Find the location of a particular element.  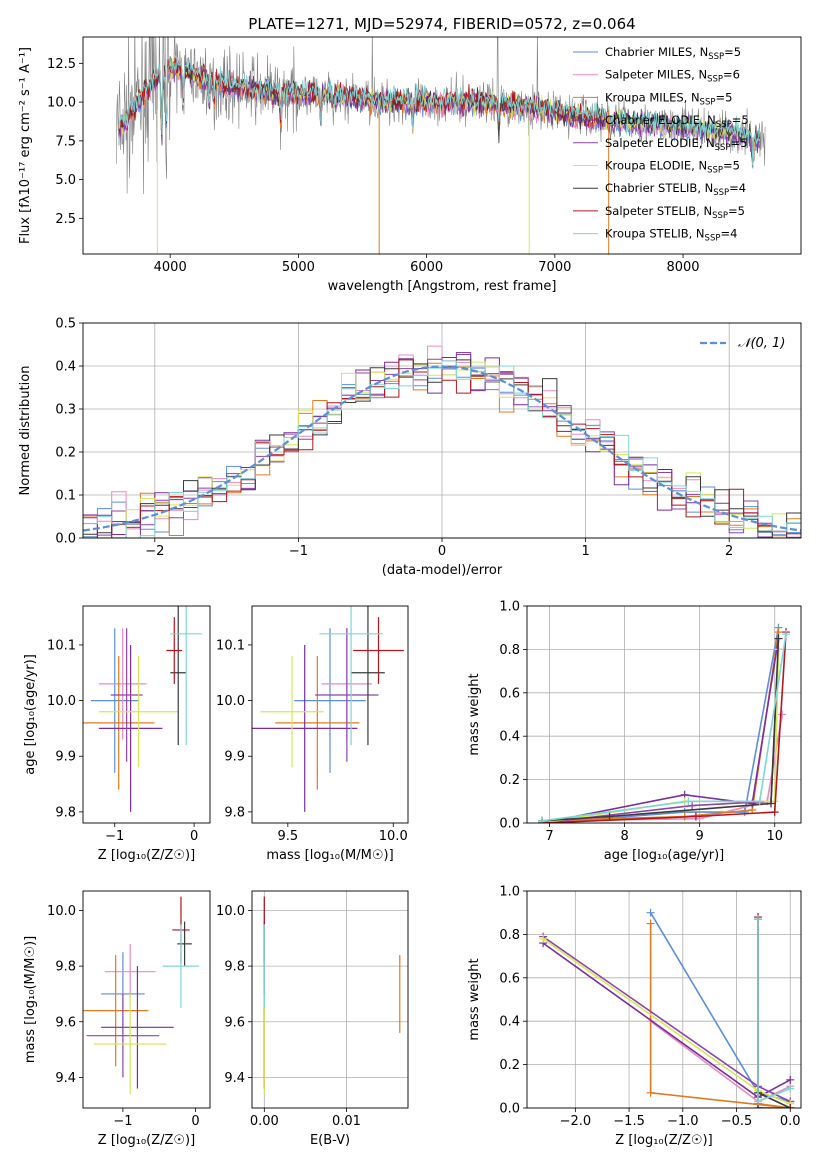

legend-entry: 𝒩(0, 1) is located at coordinates (761, 343).